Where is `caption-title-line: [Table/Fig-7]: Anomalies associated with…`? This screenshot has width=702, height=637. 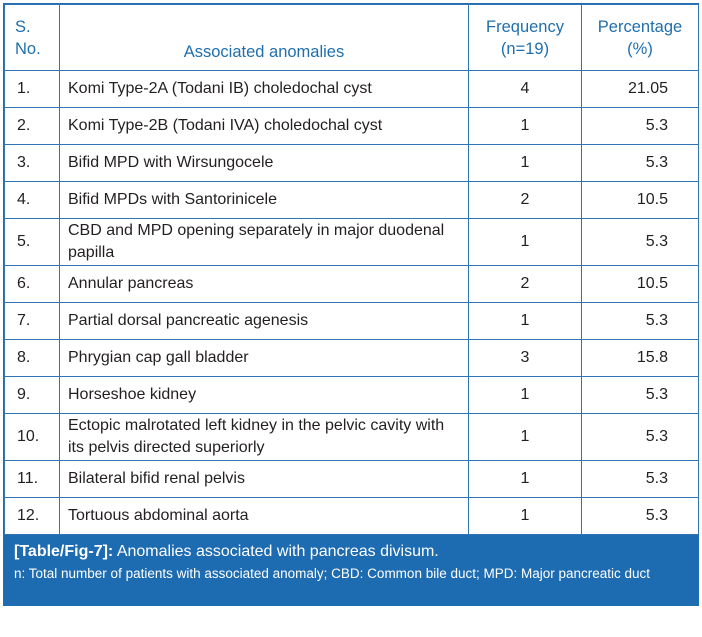 caption-title-line: [Table/Fig-7]: Anomalies associated with… is located at coordinates (351, 551).